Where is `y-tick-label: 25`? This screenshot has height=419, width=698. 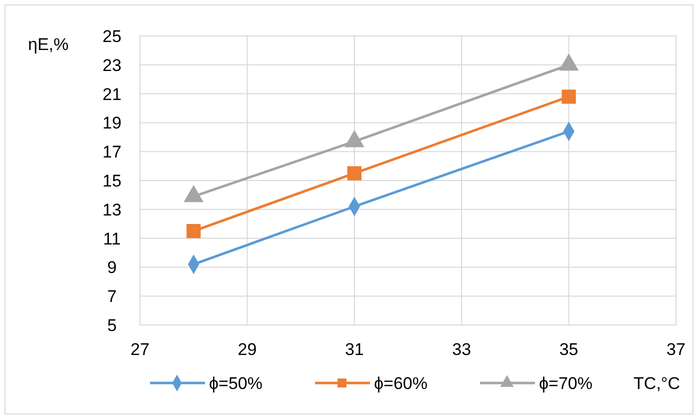 y-tick-label: 25 is located at coordinates (112, 36).